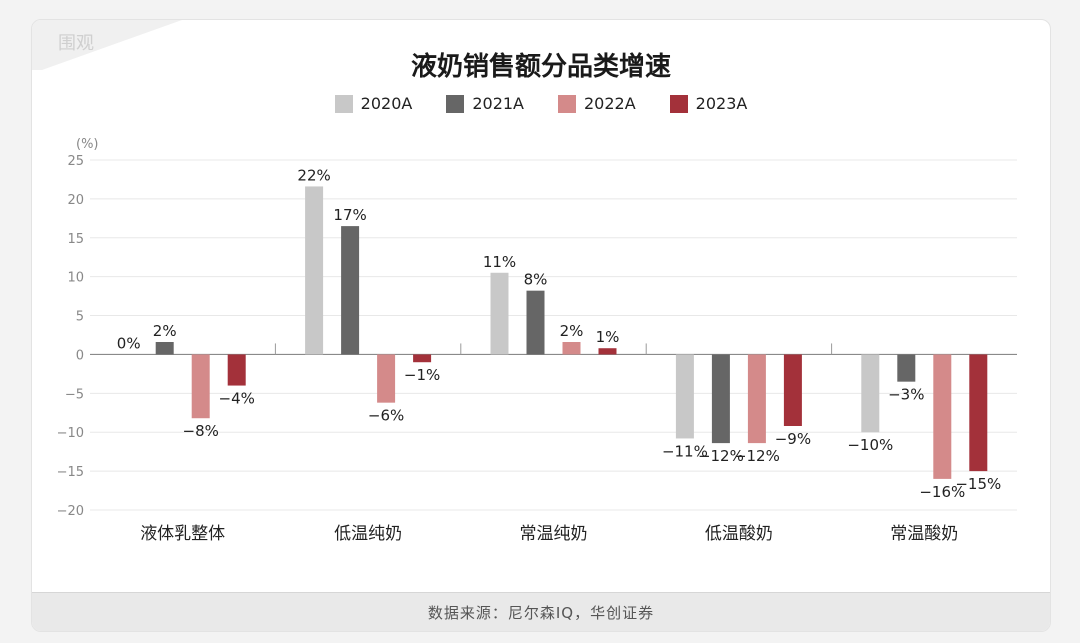 This screenshot has height=643, width=1080. I want to click on data-label: −11%, so click(685, 451).